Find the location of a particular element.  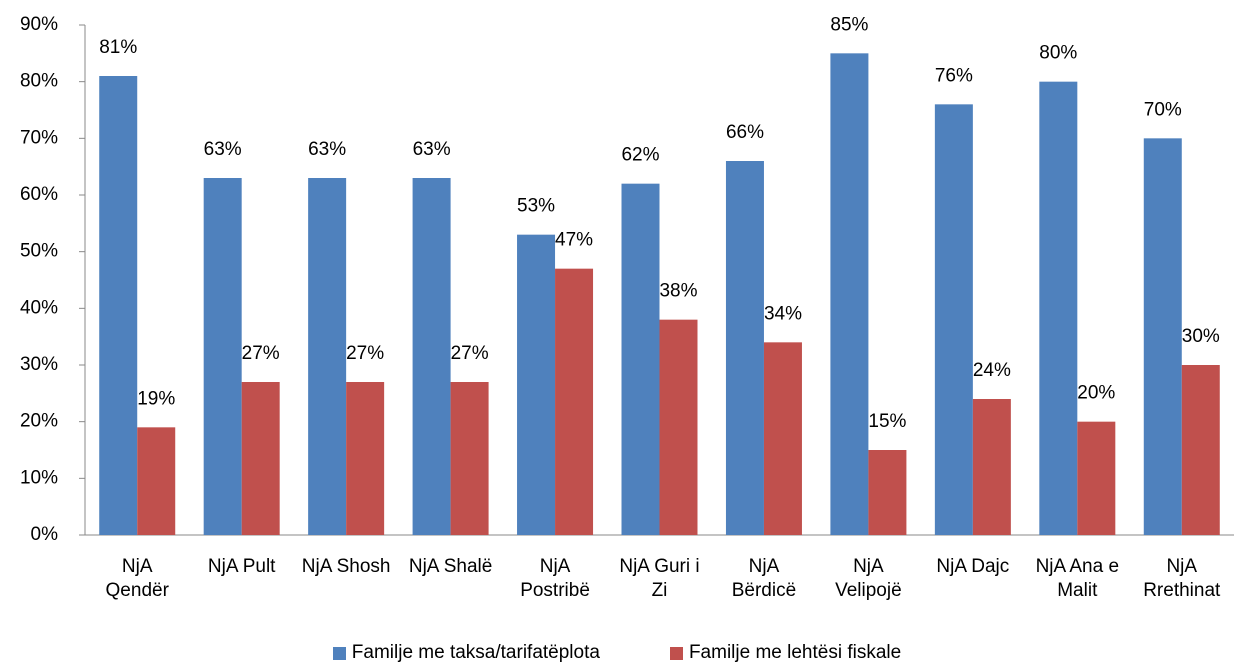

value-label: 81% is located at coordinates (118, 47).